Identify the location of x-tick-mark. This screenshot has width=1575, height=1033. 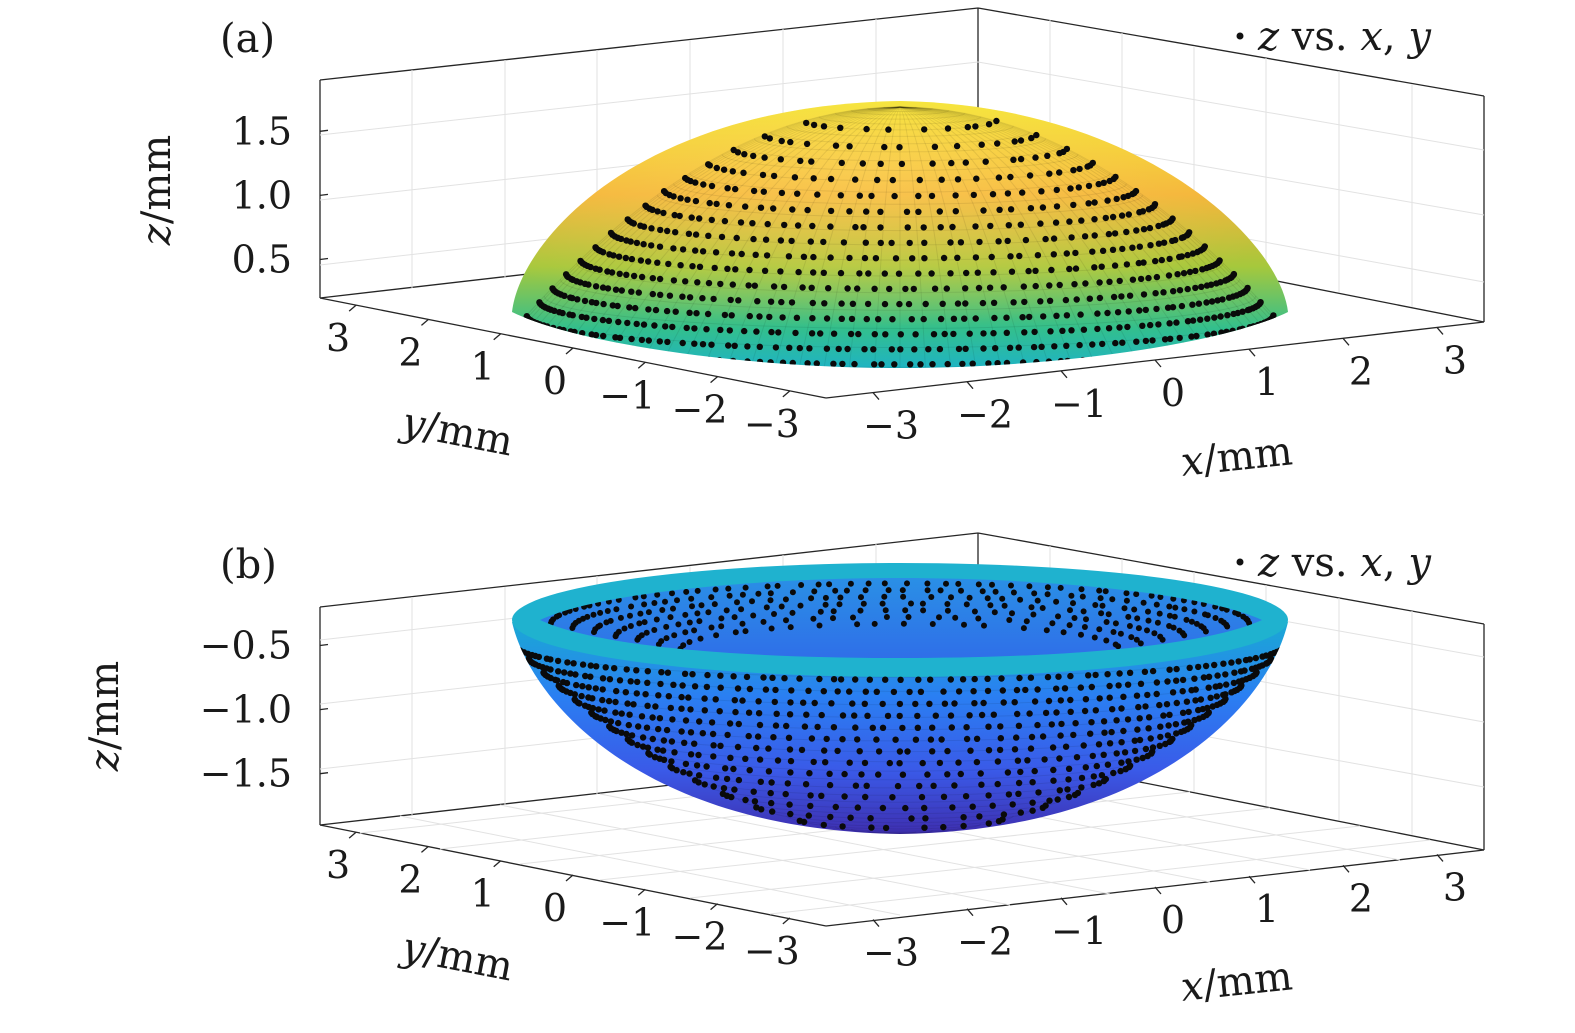
(1346, 341).